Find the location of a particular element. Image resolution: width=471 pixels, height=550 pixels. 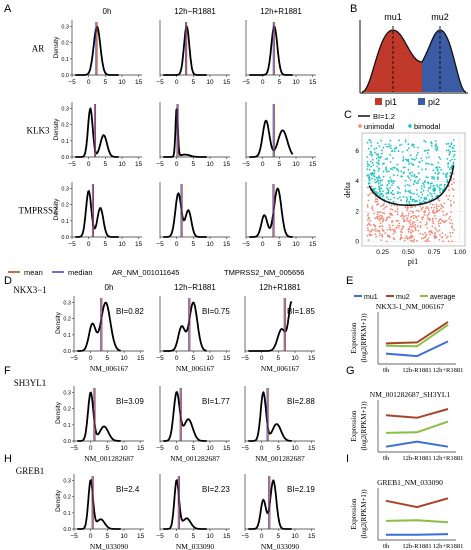

a-plot-r0-c1-xtick-label: 15 is located at coordinates (227, 82).